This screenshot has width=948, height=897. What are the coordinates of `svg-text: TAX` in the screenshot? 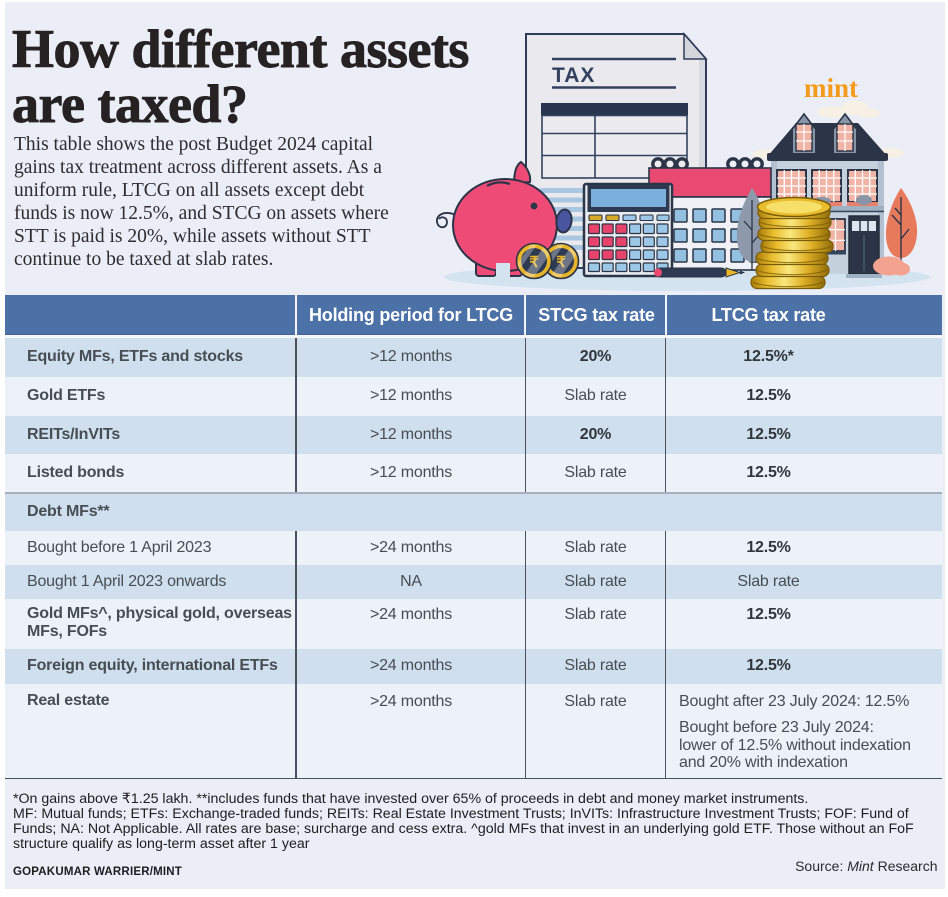 It's located at (573, 75).